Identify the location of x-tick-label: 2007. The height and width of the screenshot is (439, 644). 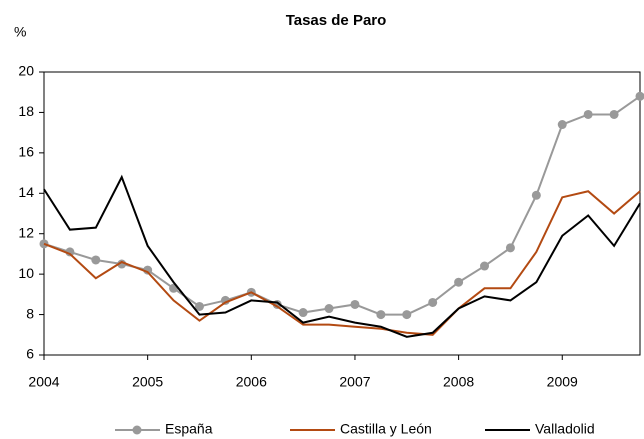
(354, 382).